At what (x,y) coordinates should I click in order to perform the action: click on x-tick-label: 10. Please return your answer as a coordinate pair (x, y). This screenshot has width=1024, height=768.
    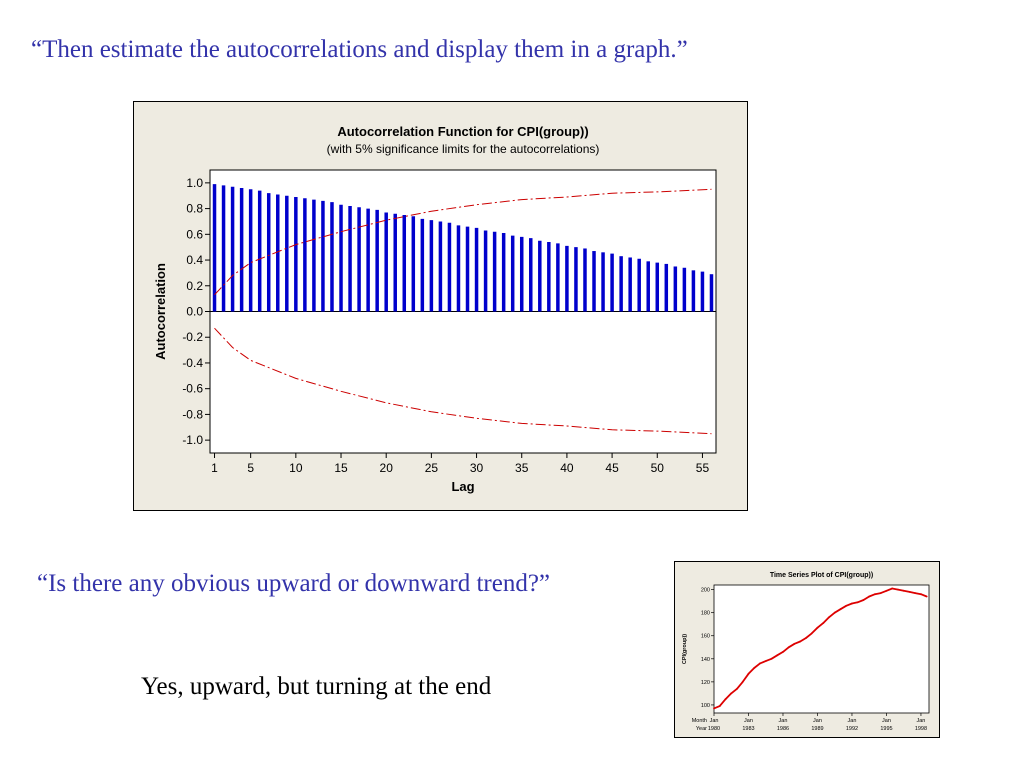
    Looking at the image, I should click on (296, 468).